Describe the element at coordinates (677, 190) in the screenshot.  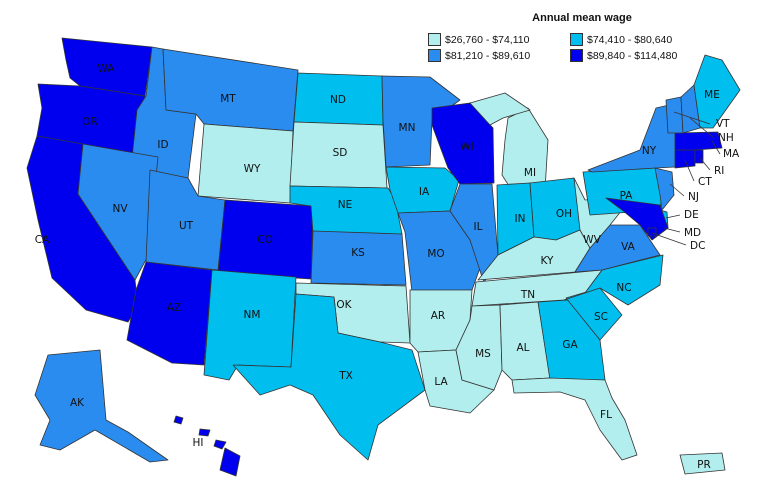
I see `leader-line-nj` at that location.